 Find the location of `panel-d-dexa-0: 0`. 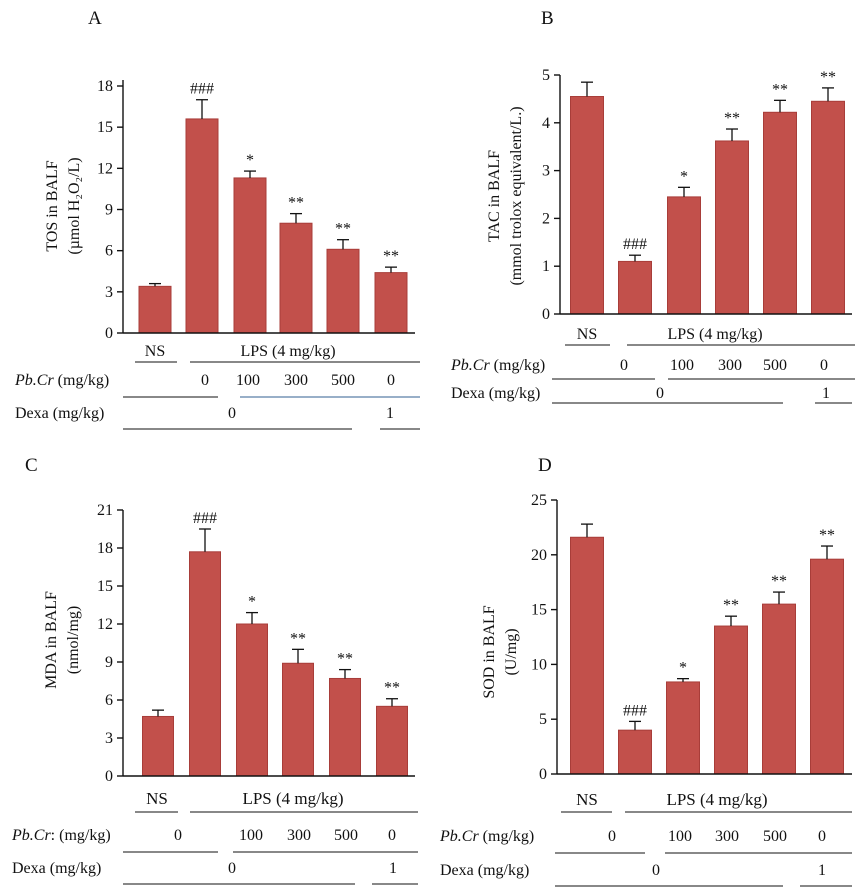

panel-d-dexa-0: 0 is located at coordinates (656, 870).